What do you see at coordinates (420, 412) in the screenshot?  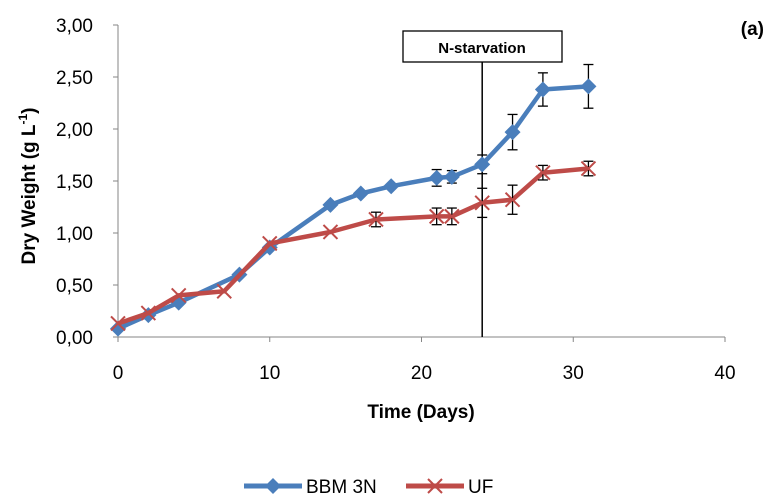 I see `x-axis-title: Time (Days)` at bounding box center [420, 412].